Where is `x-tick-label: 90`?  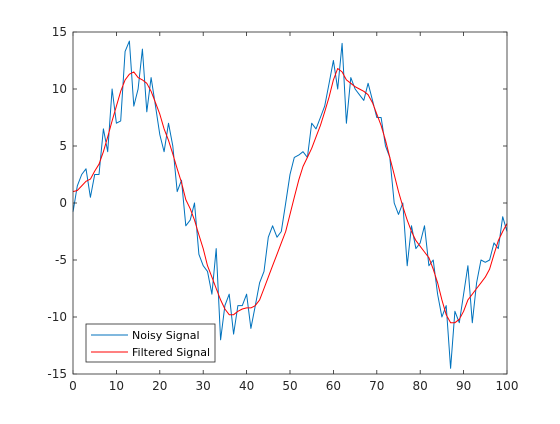 x-tick-label: 90 is located at coordinates (463, 386).